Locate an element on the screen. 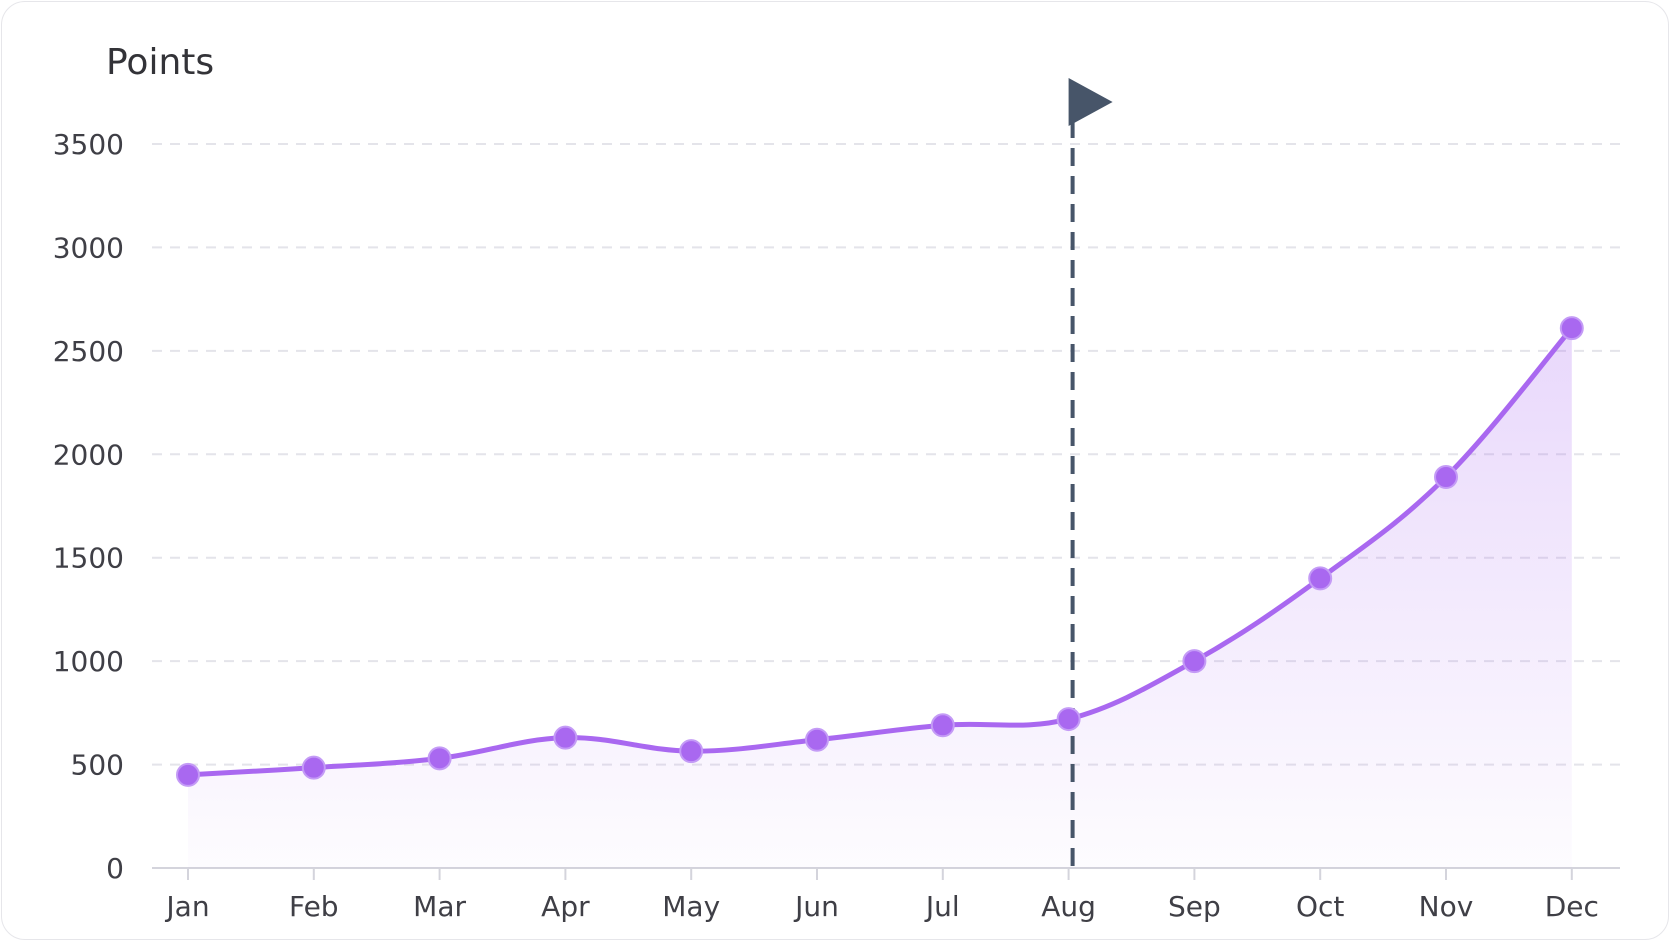  y-tick-label: 1500 is located at coordinates (88, 558).